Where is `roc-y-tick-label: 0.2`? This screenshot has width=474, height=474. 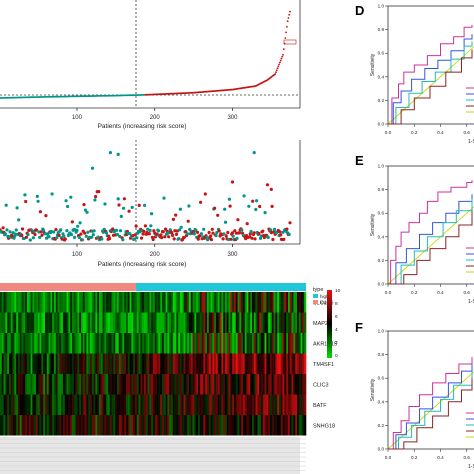
roc-y-tick-label: 0.2 is located at coordinates (381, 260).